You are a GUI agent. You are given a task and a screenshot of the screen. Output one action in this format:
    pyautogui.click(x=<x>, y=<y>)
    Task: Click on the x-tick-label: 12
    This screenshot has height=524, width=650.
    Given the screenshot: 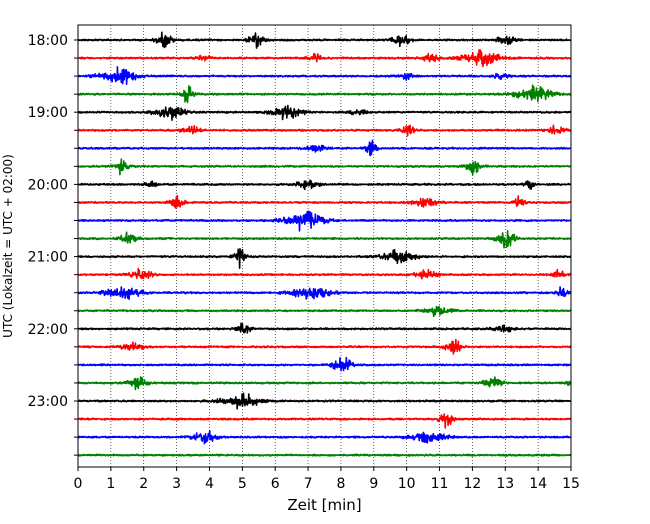 What is the action you would take?
    pyautogui.click(x=472, y=484)
    